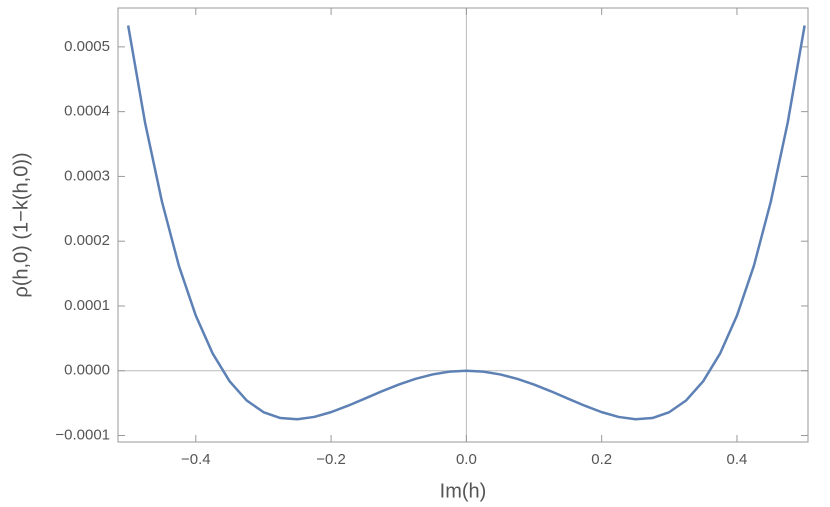 Image resolution: width=830 pixels, height=507 pixels. Describe the element at coordinates (82, 434) in the screenshot. I see `y-tick-label: −0.0001` at that location.